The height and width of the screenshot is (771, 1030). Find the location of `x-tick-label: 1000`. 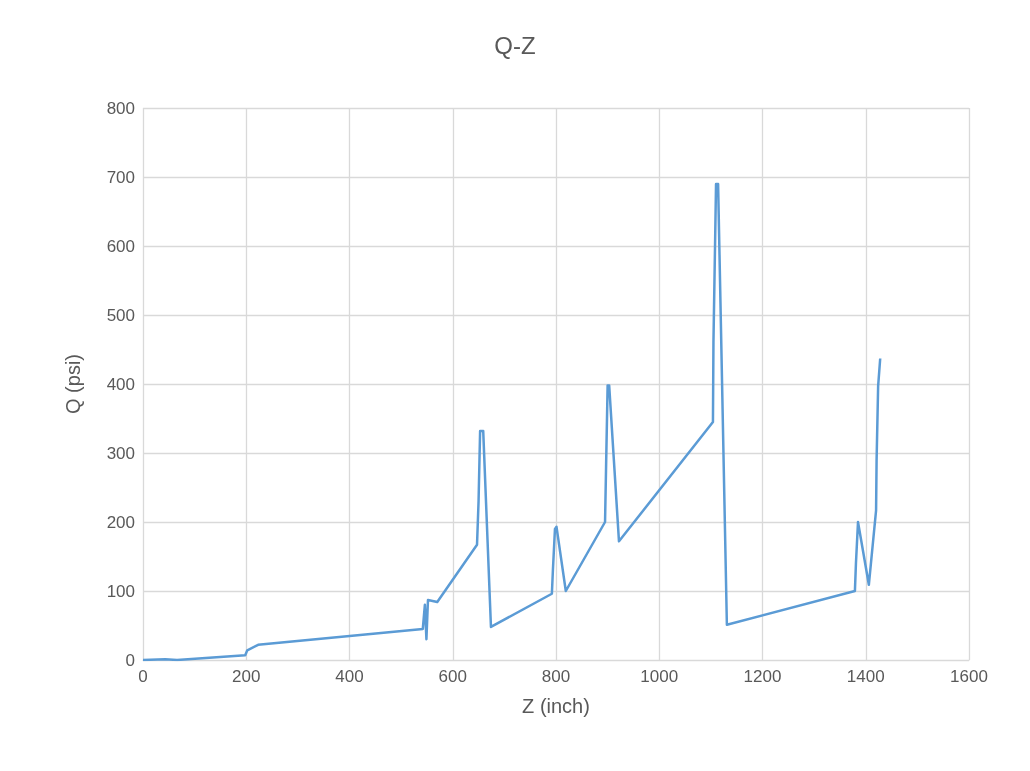

x-tick-label: 1000 is located at coordinates (659, 676).